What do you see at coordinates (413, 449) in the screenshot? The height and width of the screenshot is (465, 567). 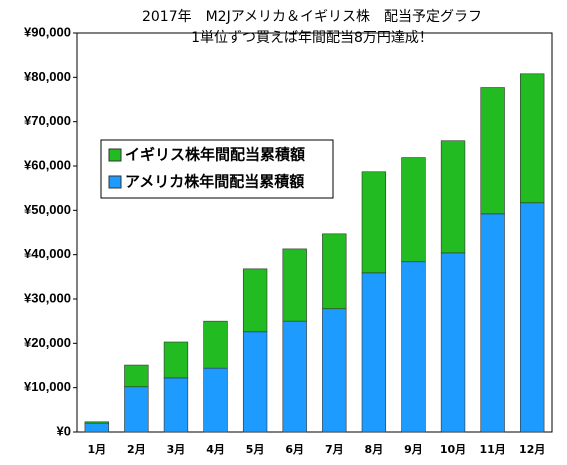 I see `x-tick-label: 9月` at bounding box center [413, 449].